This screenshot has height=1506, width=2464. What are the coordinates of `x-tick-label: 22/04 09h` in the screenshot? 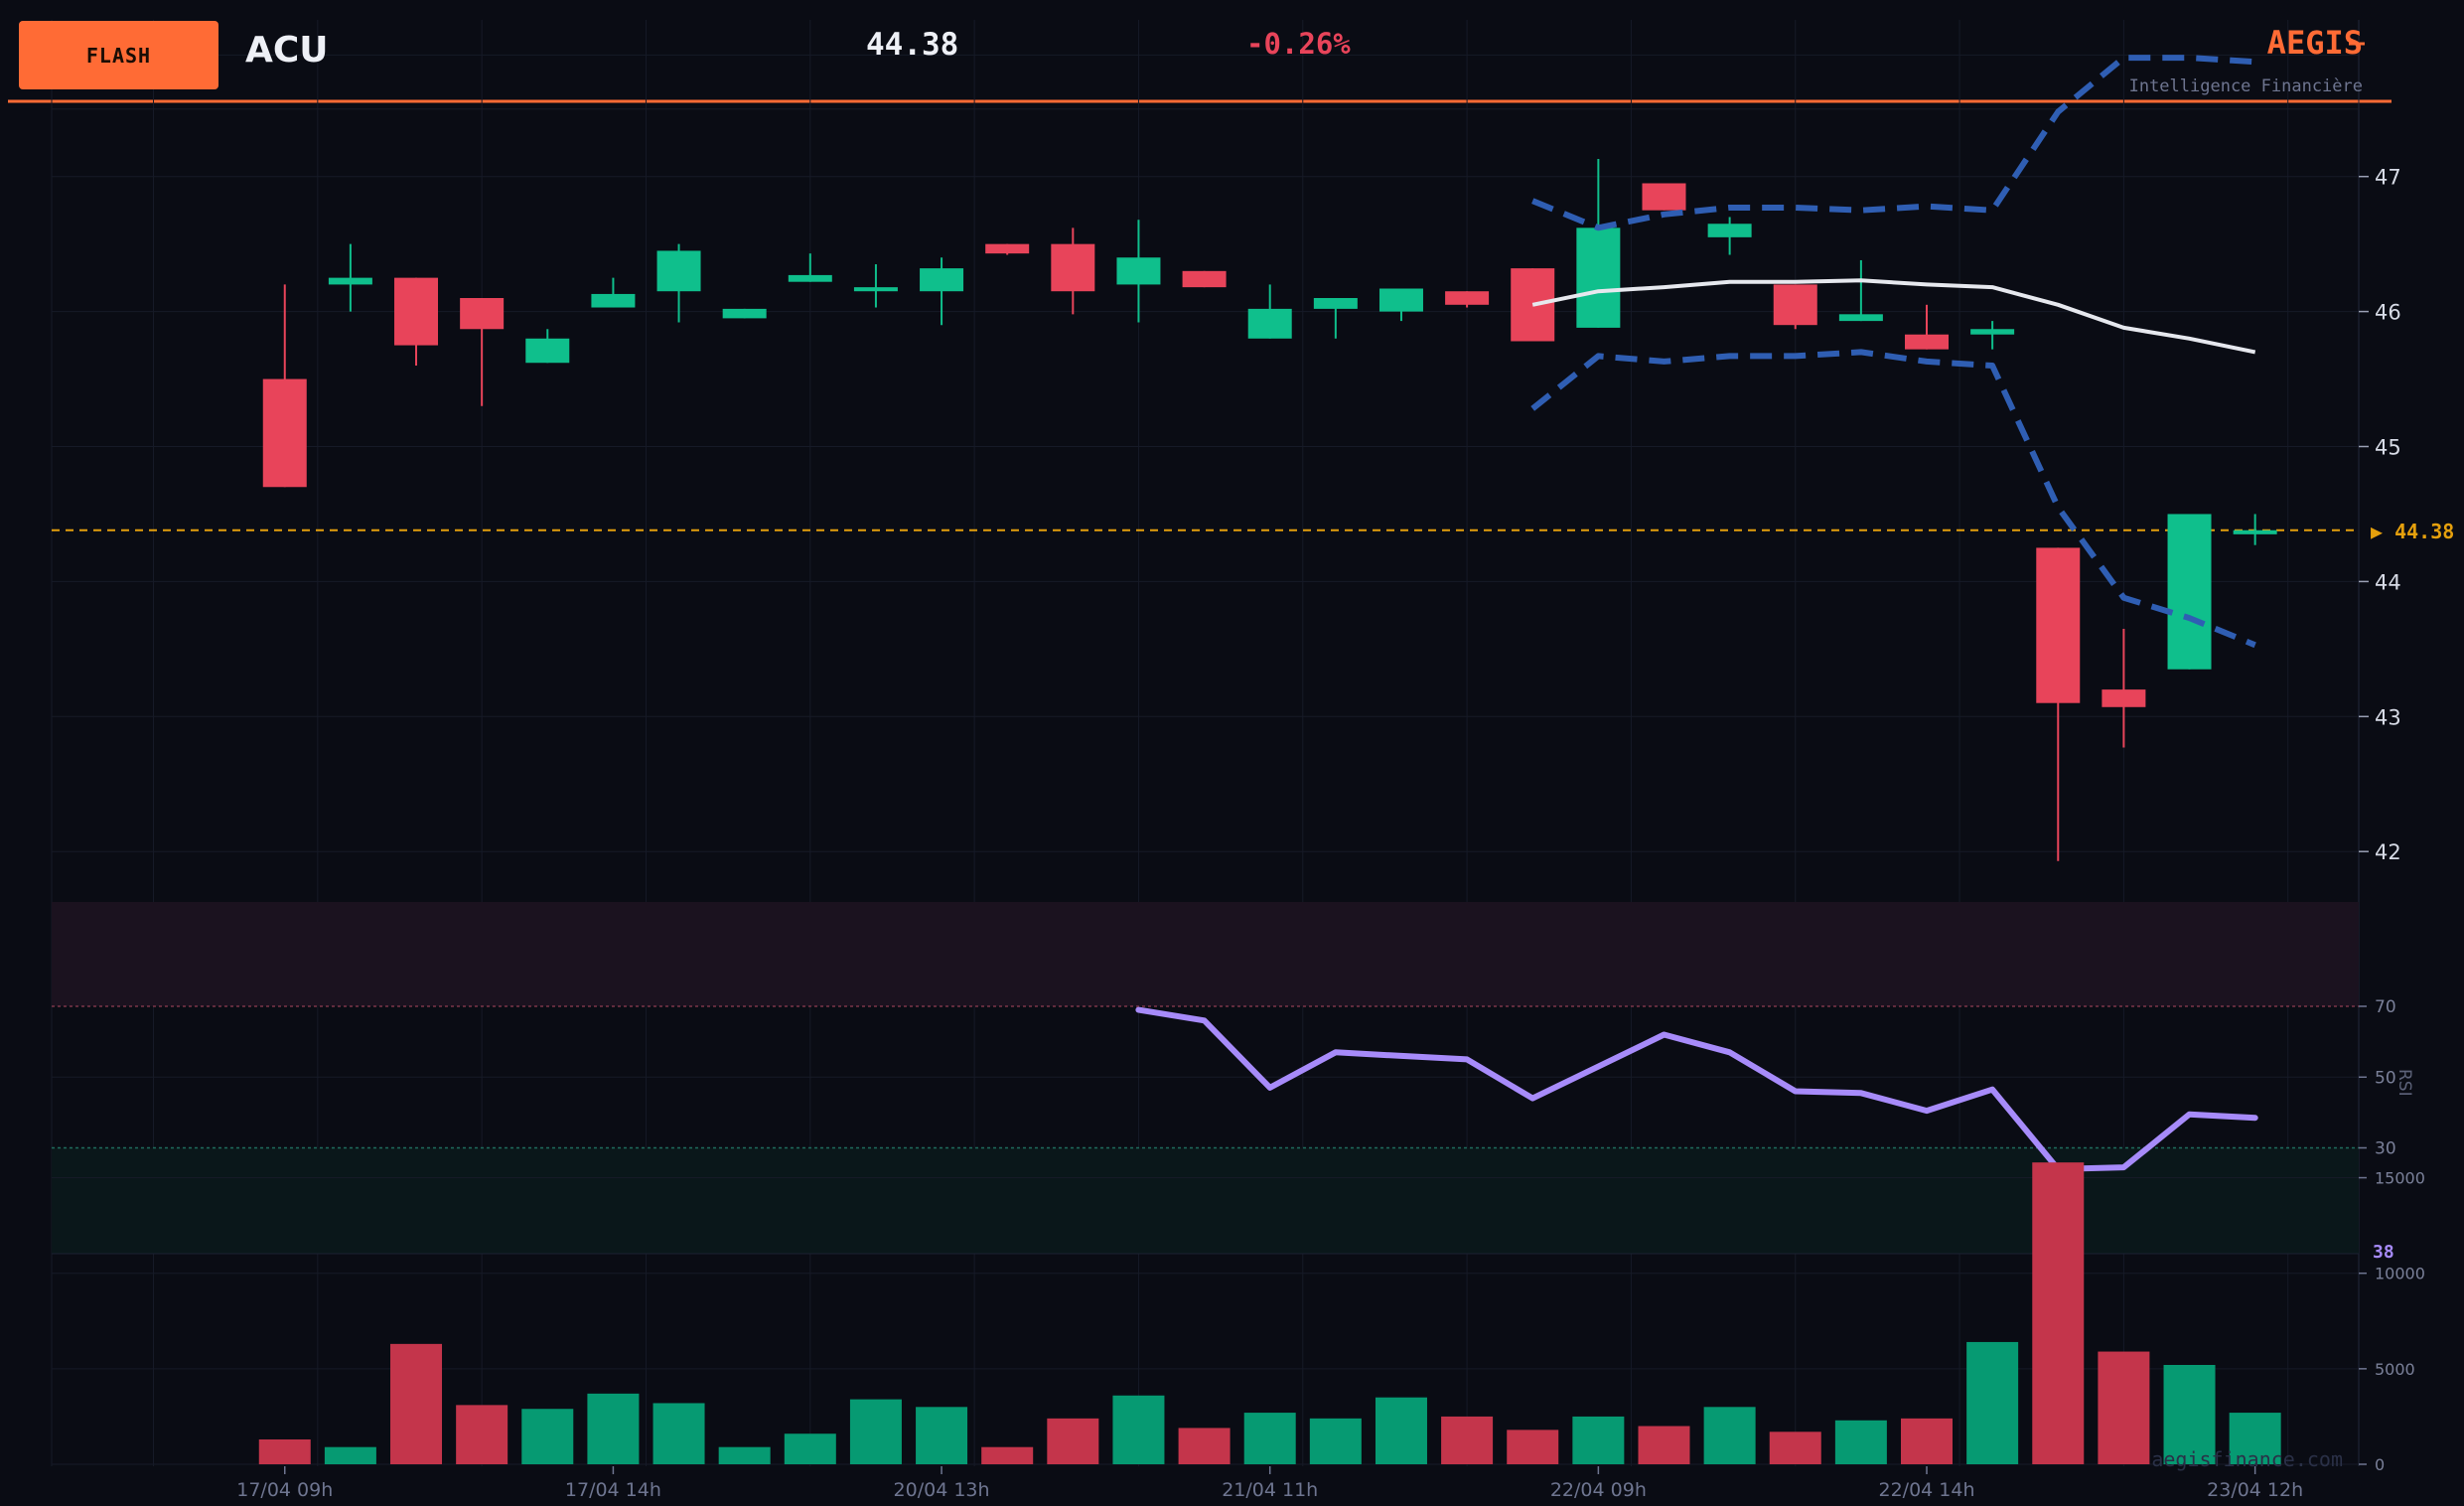 It's located at (1598, 1490).